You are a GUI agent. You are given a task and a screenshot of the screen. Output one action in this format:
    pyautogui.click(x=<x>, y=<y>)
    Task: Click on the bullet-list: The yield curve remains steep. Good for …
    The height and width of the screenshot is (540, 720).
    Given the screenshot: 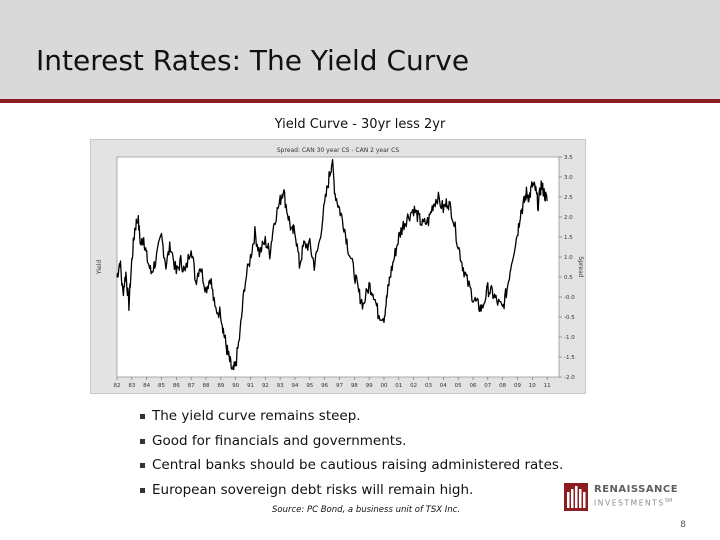 What is the action you would take?
    pyautogui.click(x=351, y=453)
    